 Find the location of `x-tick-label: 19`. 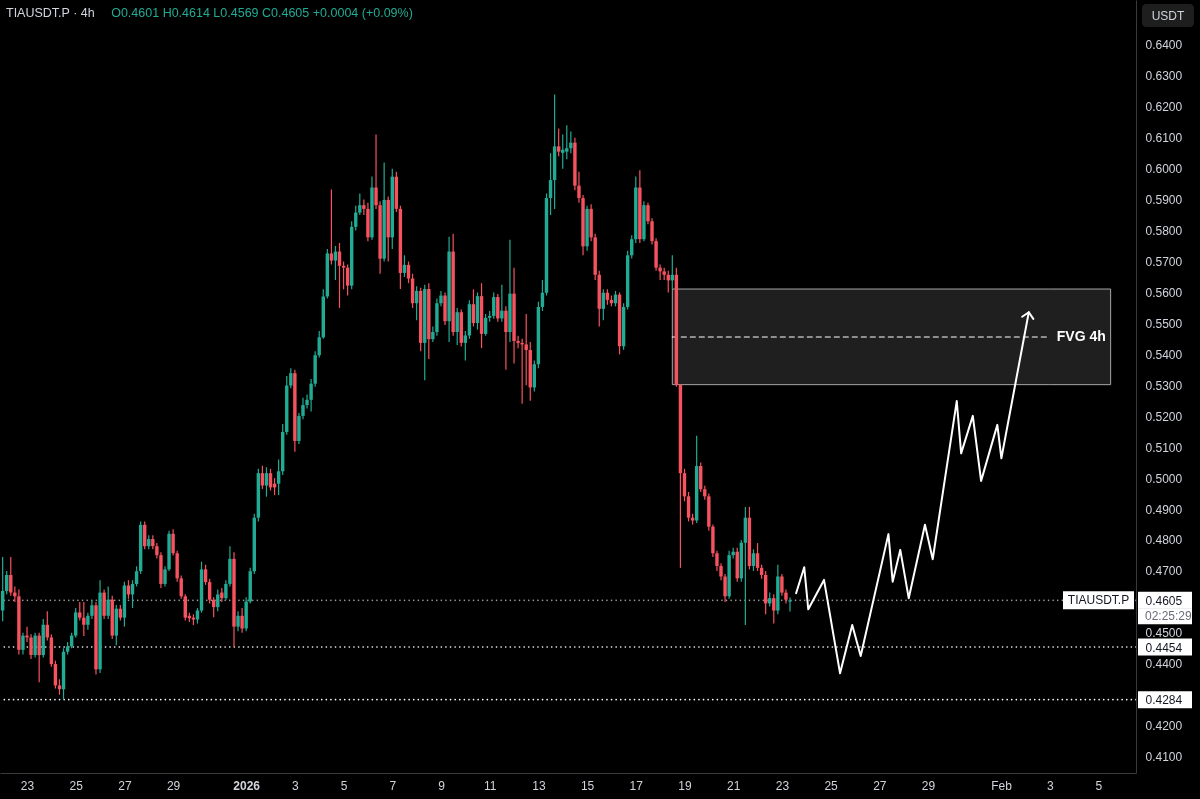

x-tick-label: 19 is located at coordinates (685, 785).